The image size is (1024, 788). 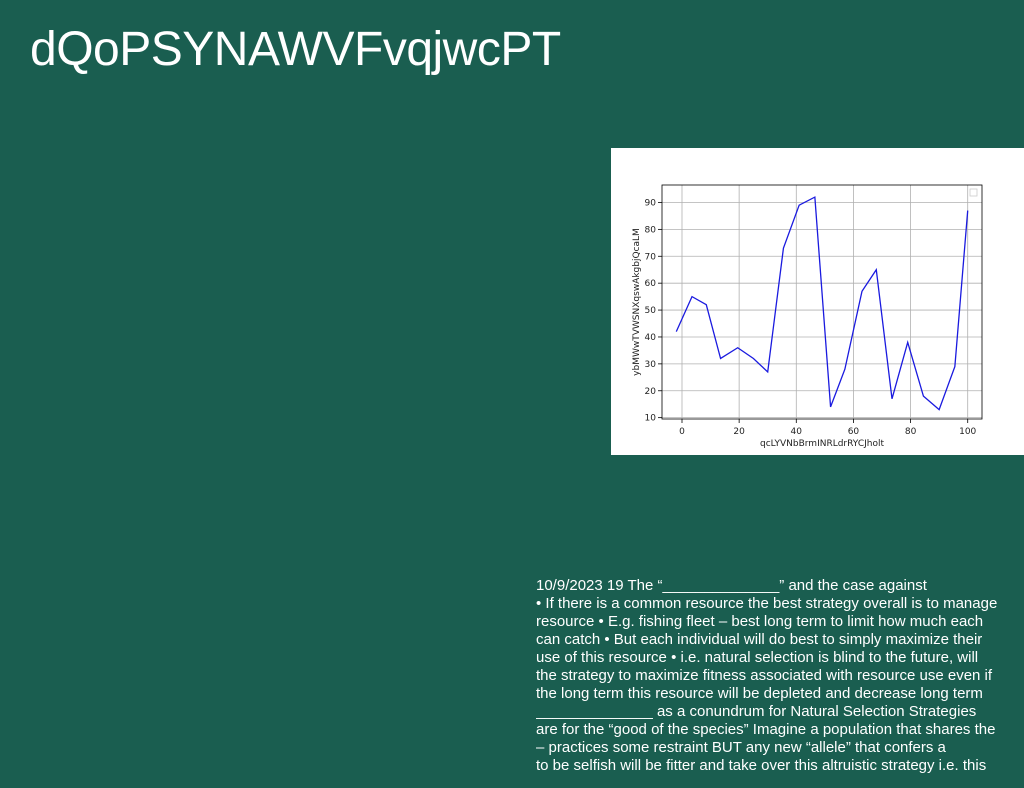 What do you see at coordinates (651, 230) in the screenshot?
I see `y-tick-label: 80` at bounding box center [651, 230].